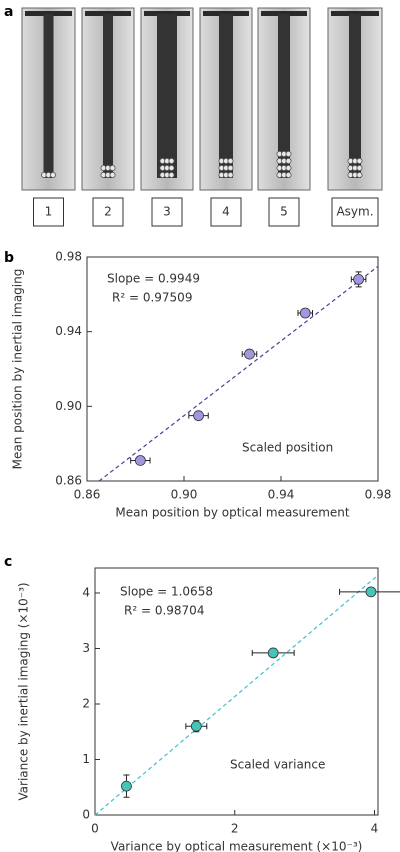 The width and height of the screenshot is (400, 852). What do you see at coordinates (18, 369) in the screenshot?
I see `y-axis-title: Mean position by inertial imaging` at bounding box center [18, 369].